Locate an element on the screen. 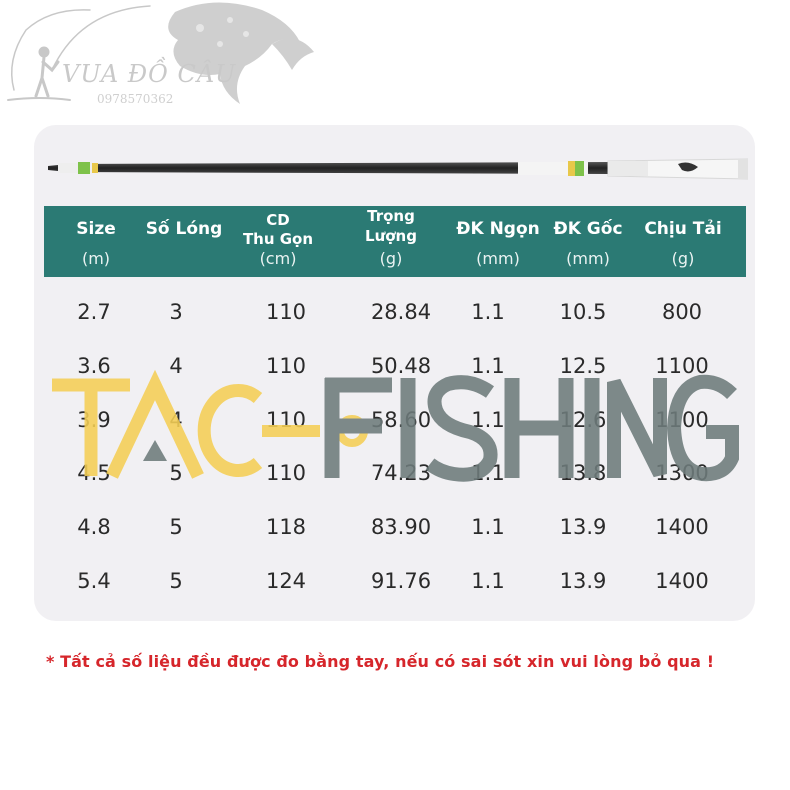  cell-size: 4.5 is located at coordinates (94, 473).